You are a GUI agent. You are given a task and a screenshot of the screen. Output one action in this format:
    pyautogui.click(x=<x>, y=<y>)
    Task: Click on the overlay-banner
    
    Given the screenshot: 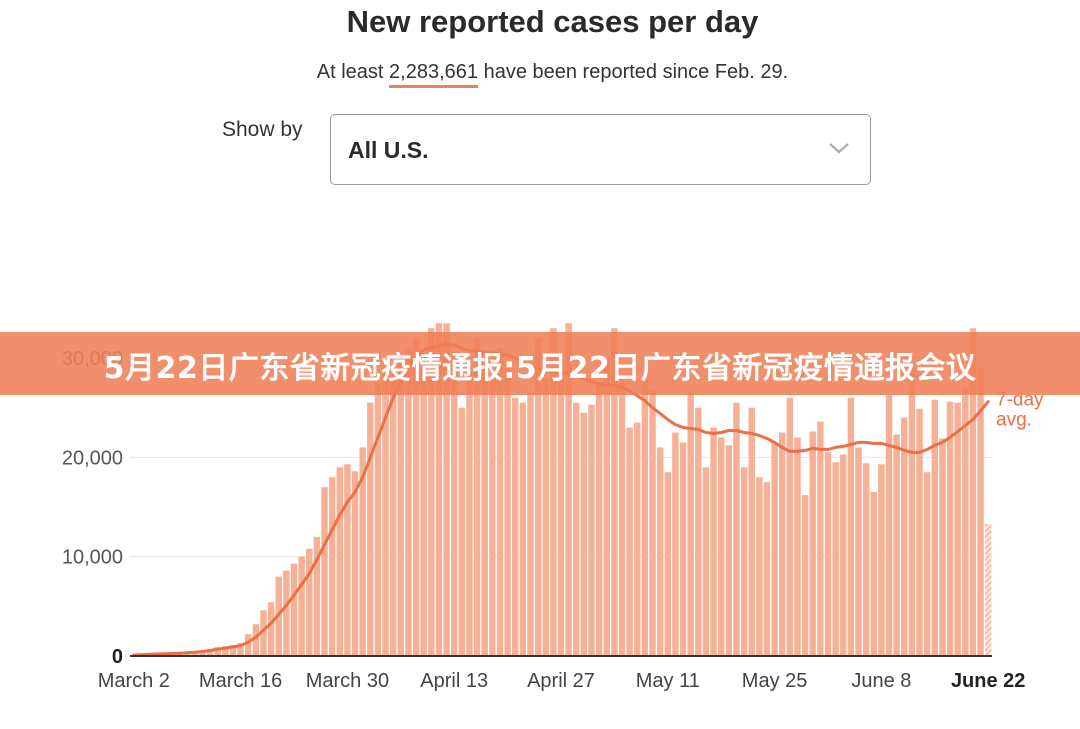 What is the action you would take?
    pyautogui.click(x=540, y=363)
    